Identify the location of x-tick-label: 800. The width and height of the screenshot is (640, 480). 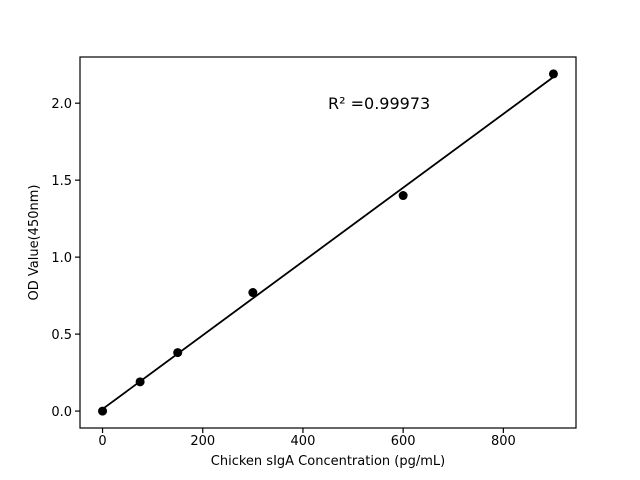
(503, 441).